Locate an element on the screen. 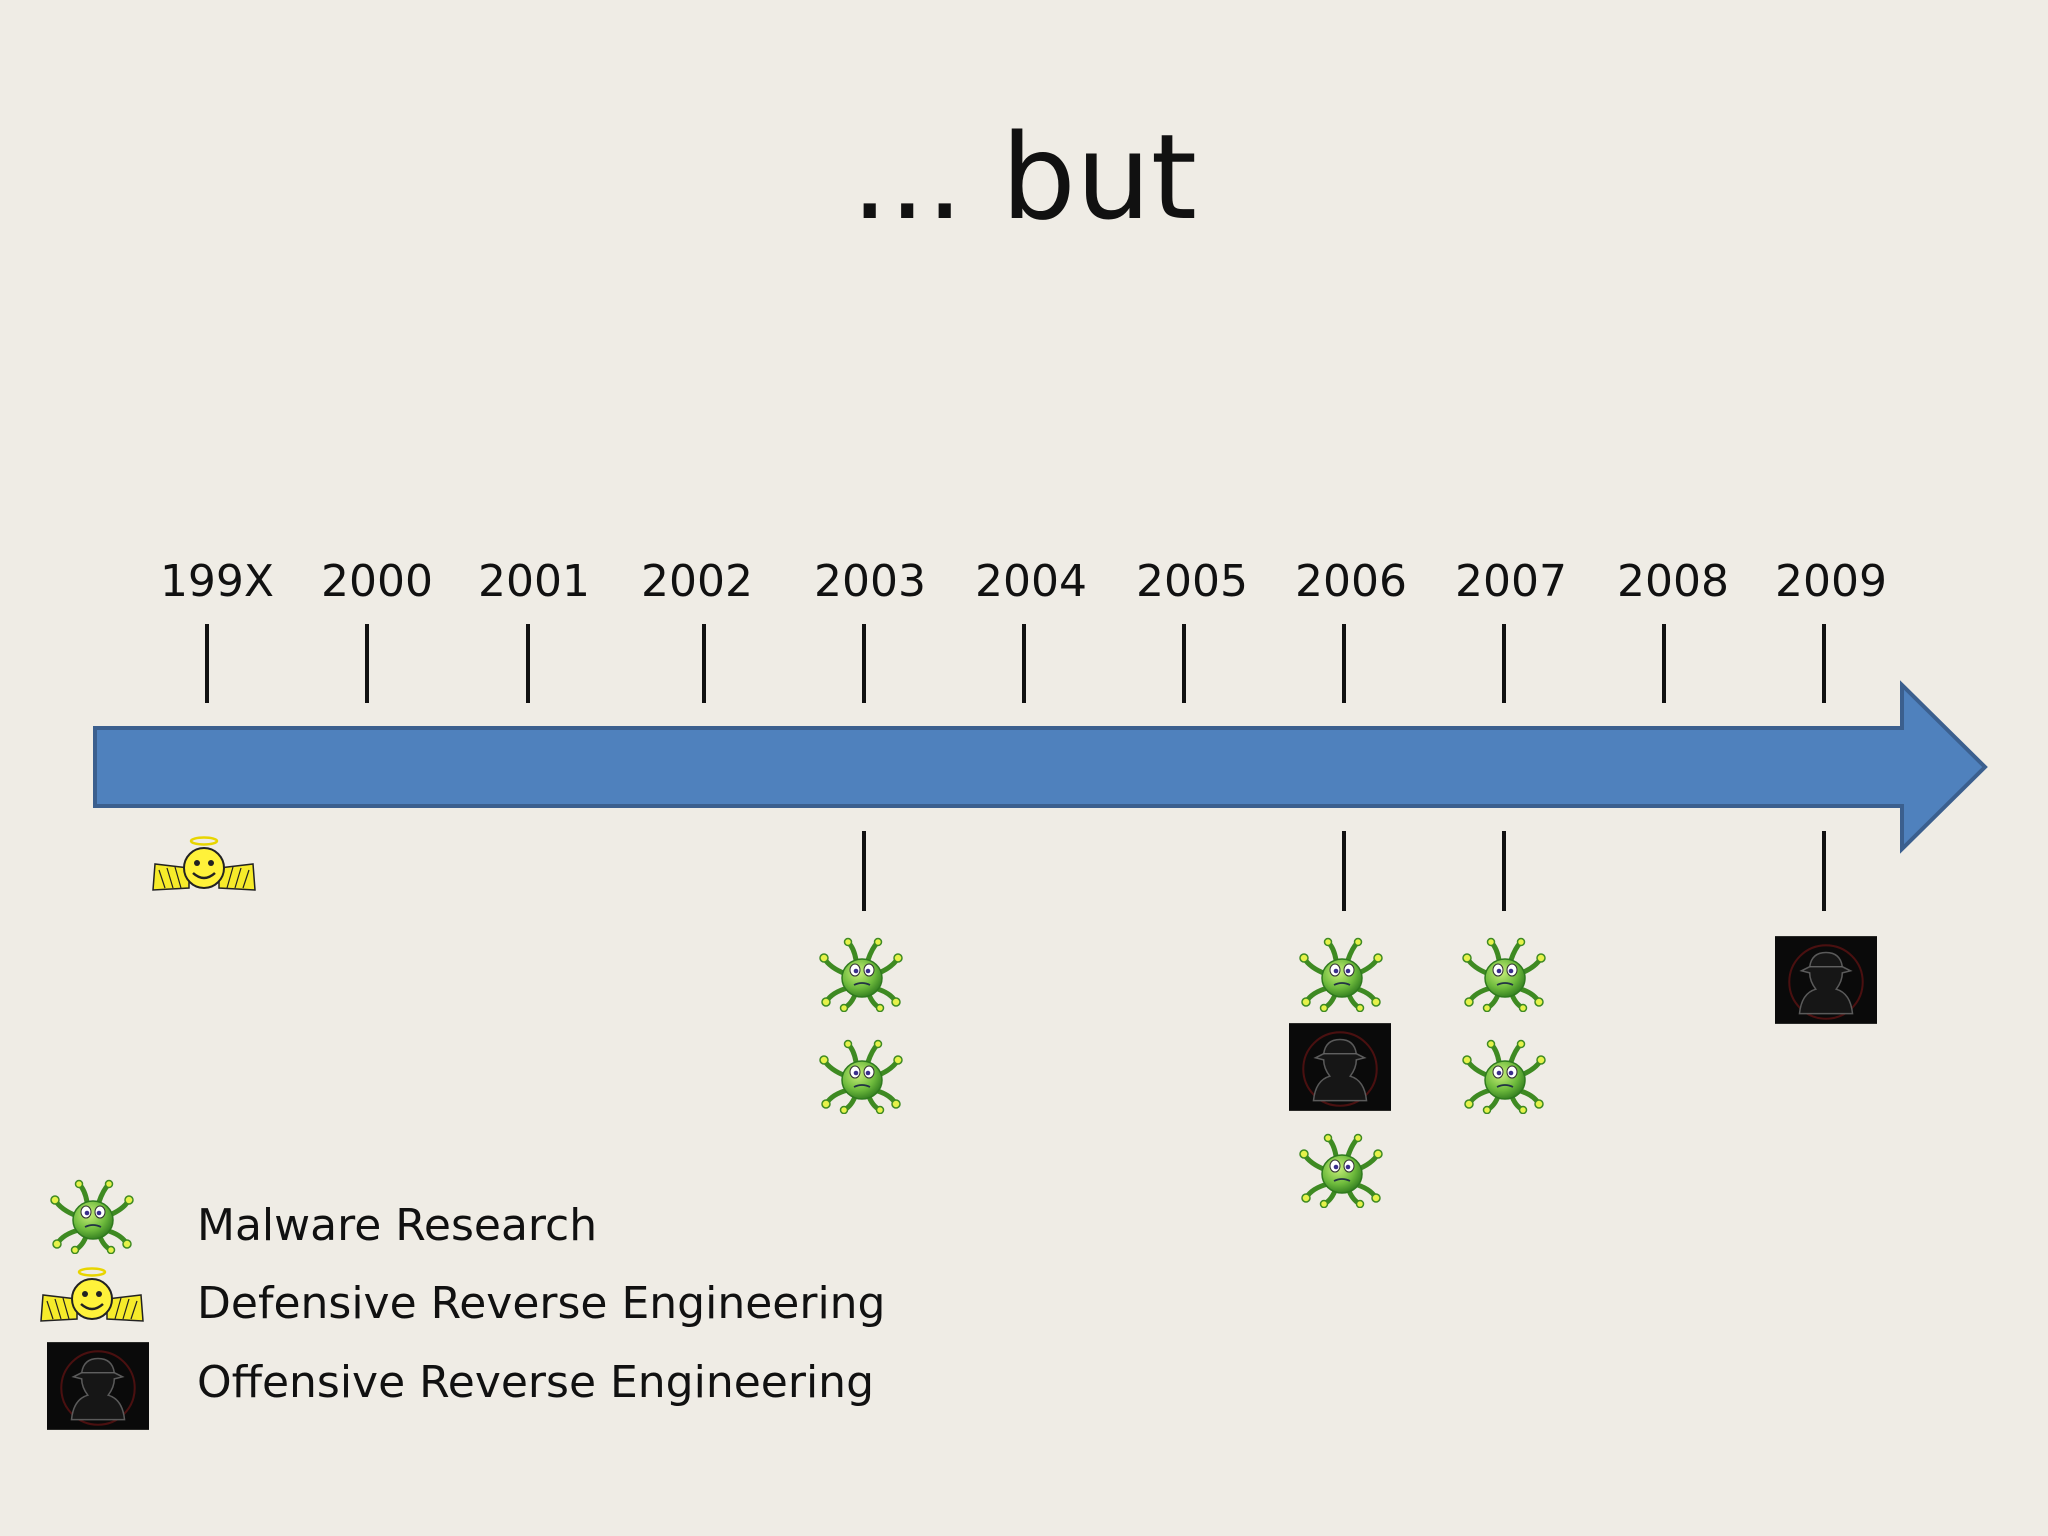  slide-title: ... but is located at coordinates (1024, 177).